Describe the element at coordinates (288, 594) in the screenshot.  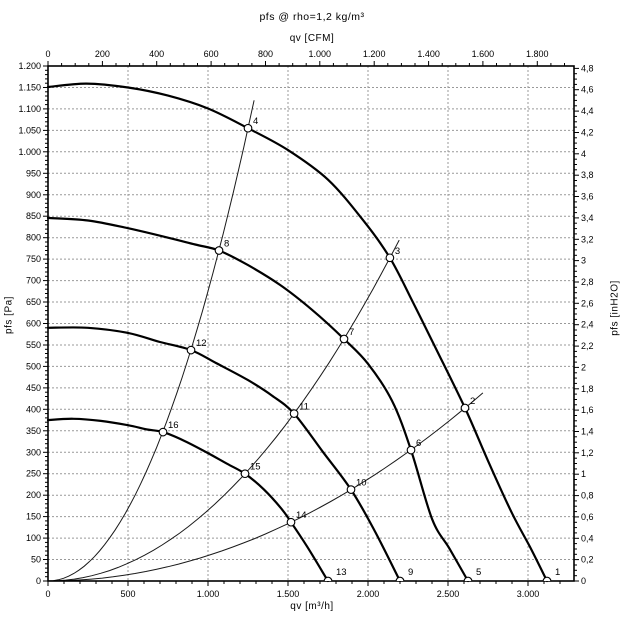
I see `svg-text: 1.500` at that location.